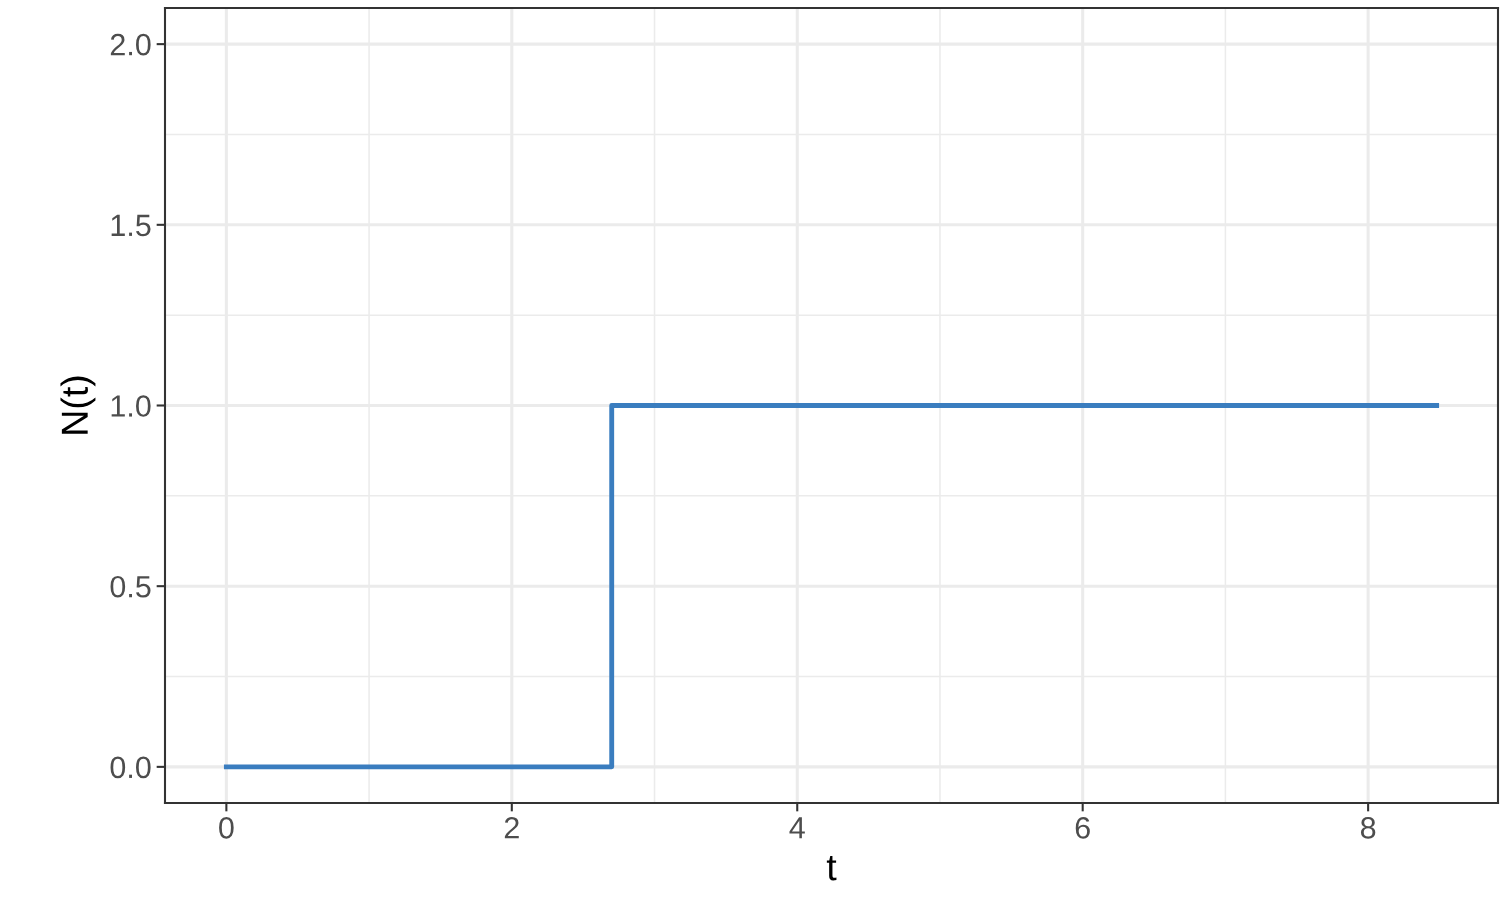  Describe the element at coordinates (797, 828) in the screenshot. I see `x-tick-label: 4` at that location.